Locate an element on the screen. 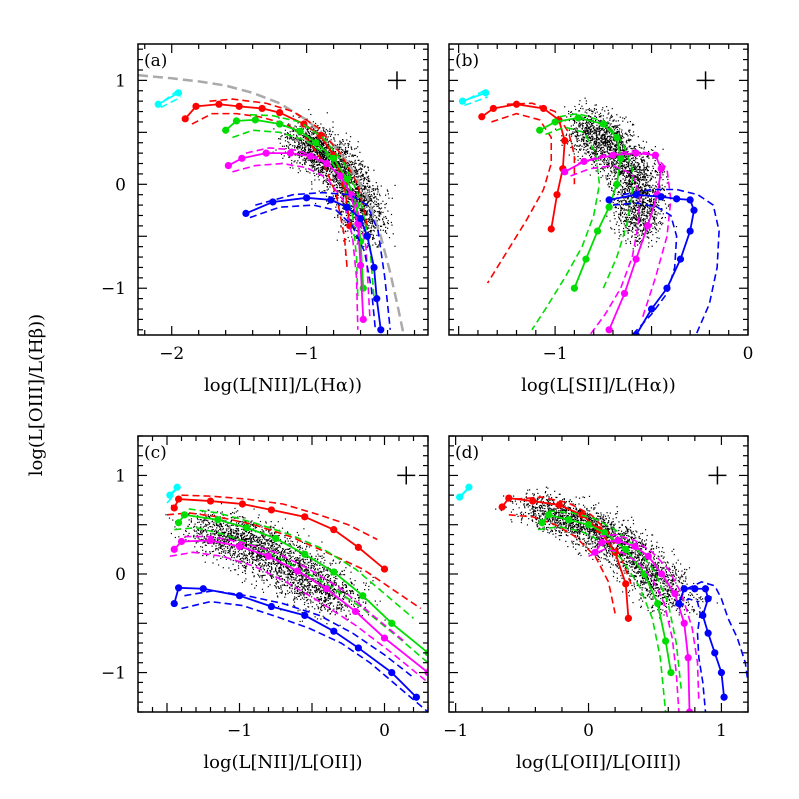  series-magenta-marker is located at coordinates (290, 153).